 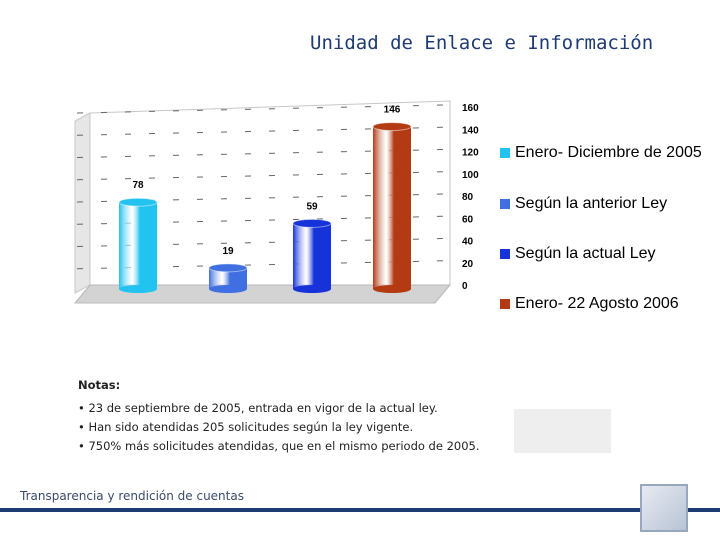 What do you see at coordinates (132, 496) in the screenshot?
I see `footer-text: Transparencia y rendición de cuentas` at bounding box center [132, 496].